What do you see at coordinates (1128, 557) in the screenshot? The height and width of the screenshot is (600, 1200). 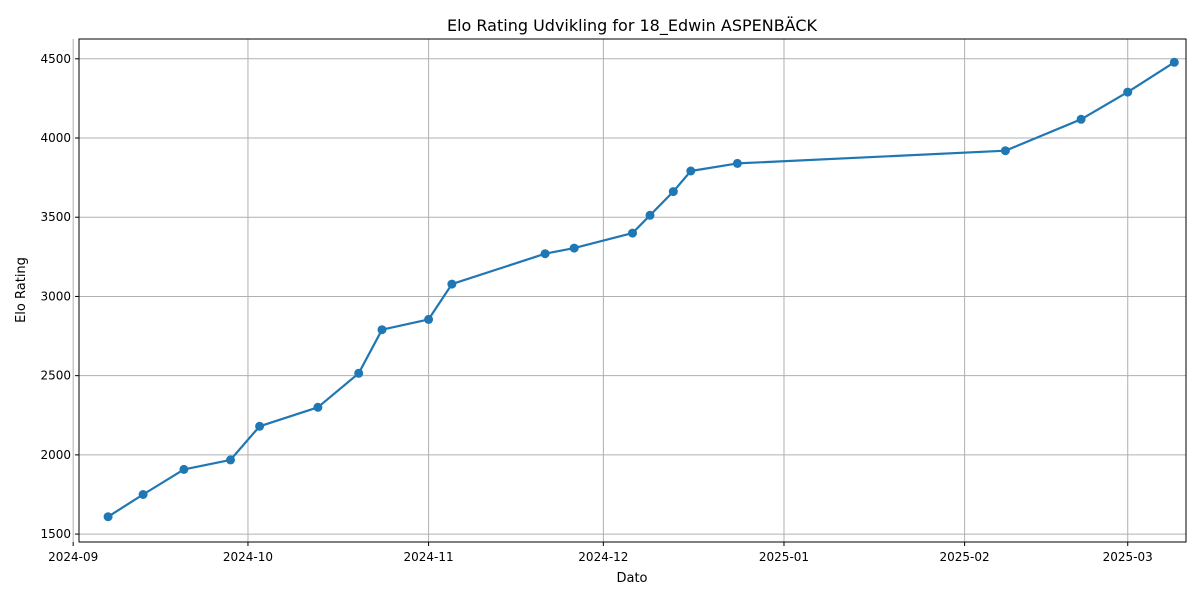 I see `x-tick-label: 2025-03` at bounding box center [1128, 557].